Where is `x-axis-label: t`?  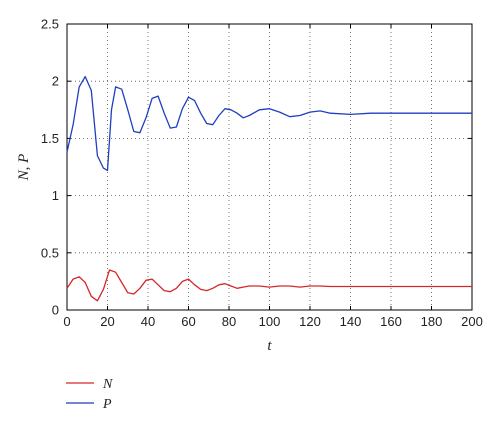
x-axis-label: t is located at coordinates (269, 346).